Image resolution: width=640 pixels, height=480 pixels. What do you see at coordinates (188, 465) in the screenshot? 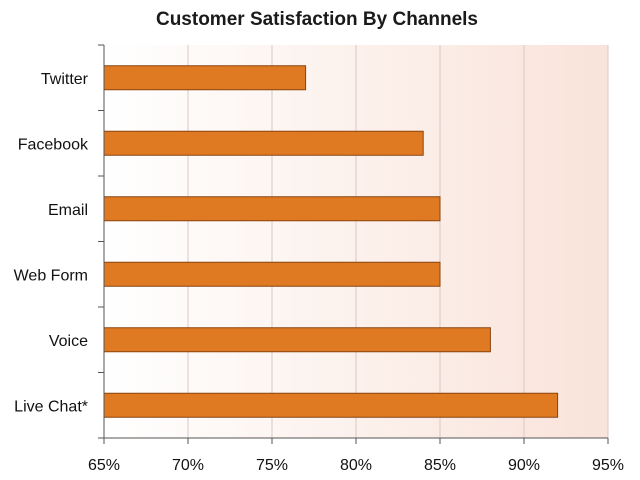
I see `x-tick-label: 70%` at bounding box center [188, 465].